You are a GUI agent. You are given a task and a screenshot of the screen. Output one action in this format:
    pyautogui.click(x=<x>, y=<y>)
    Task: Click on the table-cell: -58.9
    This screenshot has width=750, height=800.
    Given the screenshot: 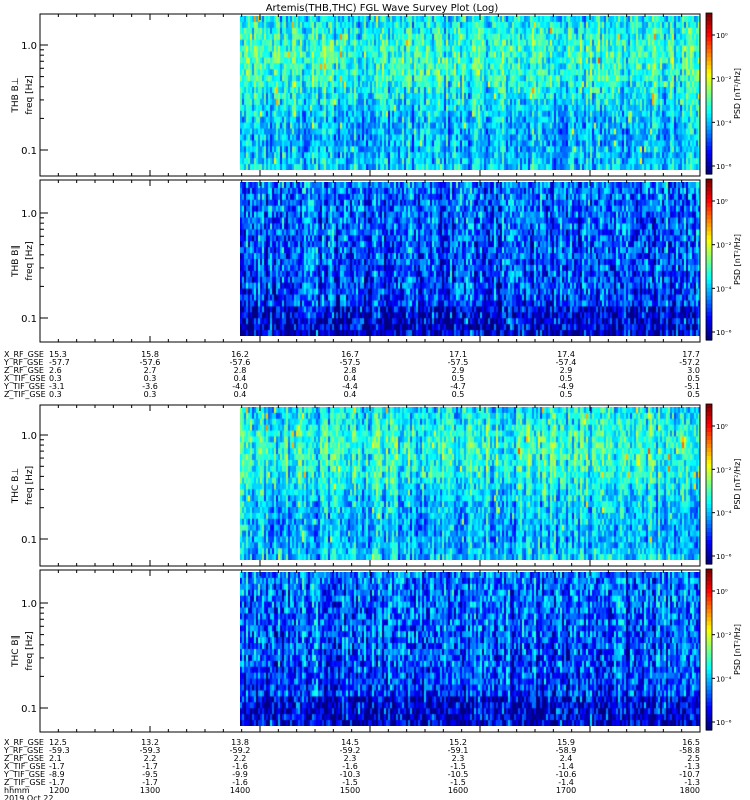 What is the action you would take?
    pyautogui.click(x=566, y=750)
    